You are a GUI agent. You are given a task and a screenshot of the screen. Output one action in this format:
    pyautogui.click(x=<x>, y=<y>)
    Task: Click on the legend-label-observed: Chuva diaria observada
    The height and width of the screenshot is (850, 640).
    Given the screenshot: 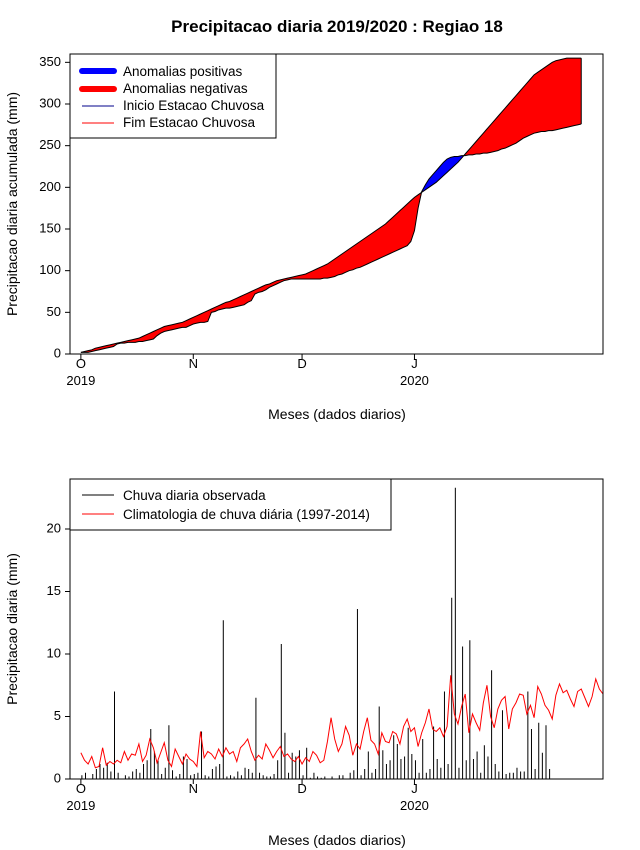 What is the action you would take?
    pyautogui.click(x=194, y=495)
    